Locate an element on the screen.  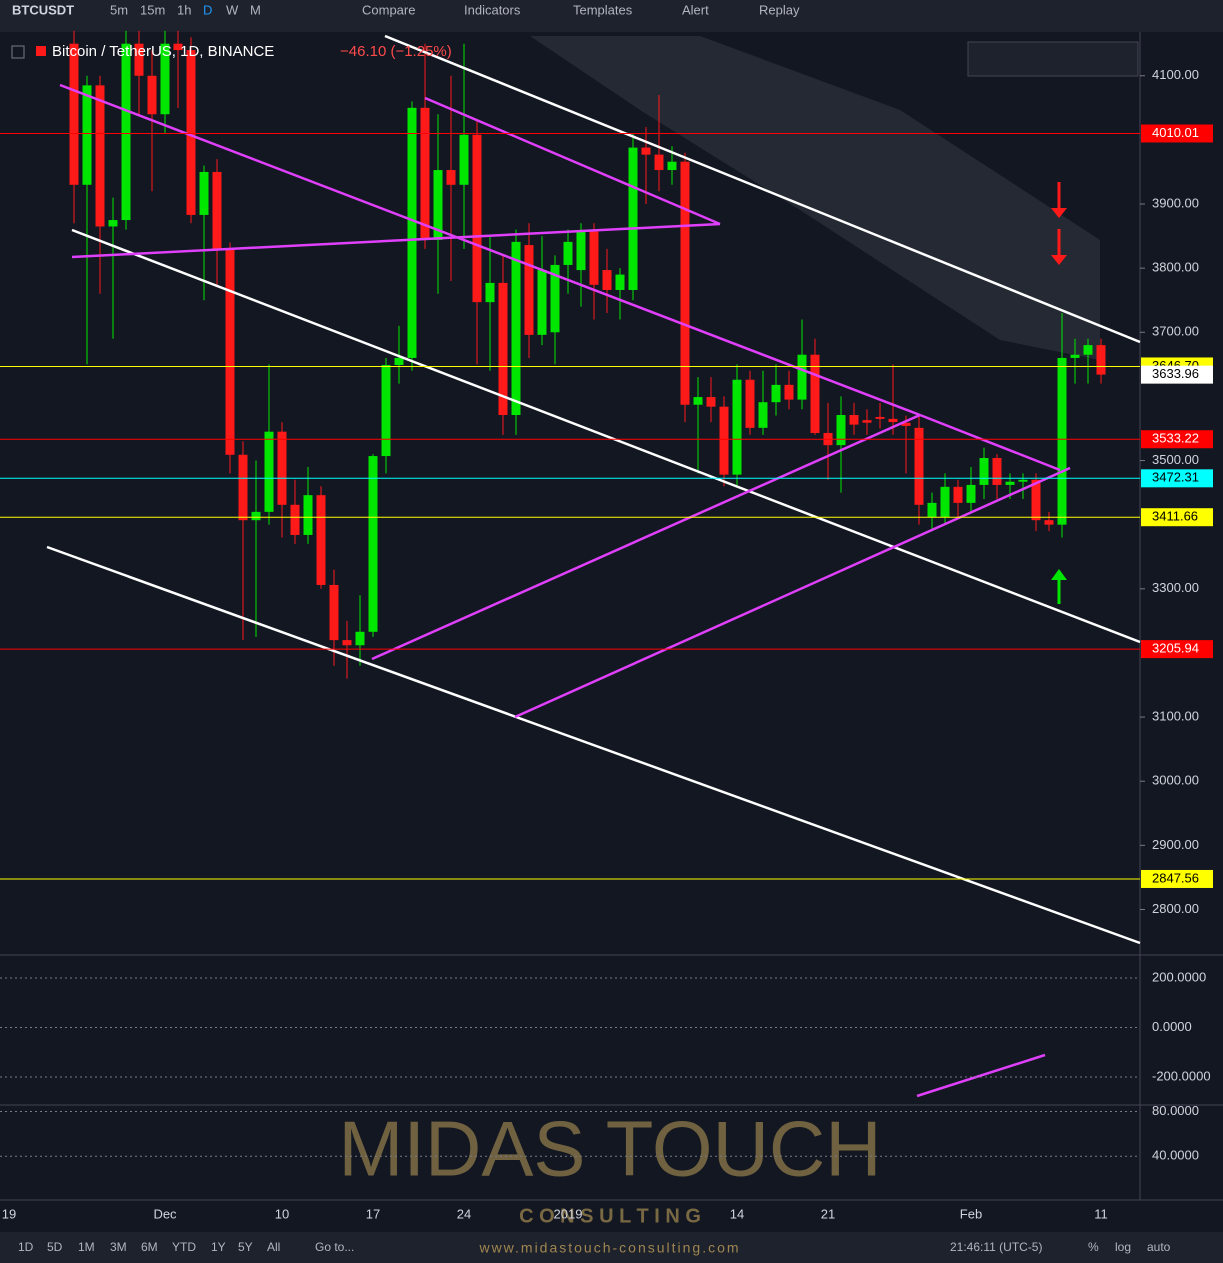
price-label: 3633.96 is located at coordinates (1175, 373).